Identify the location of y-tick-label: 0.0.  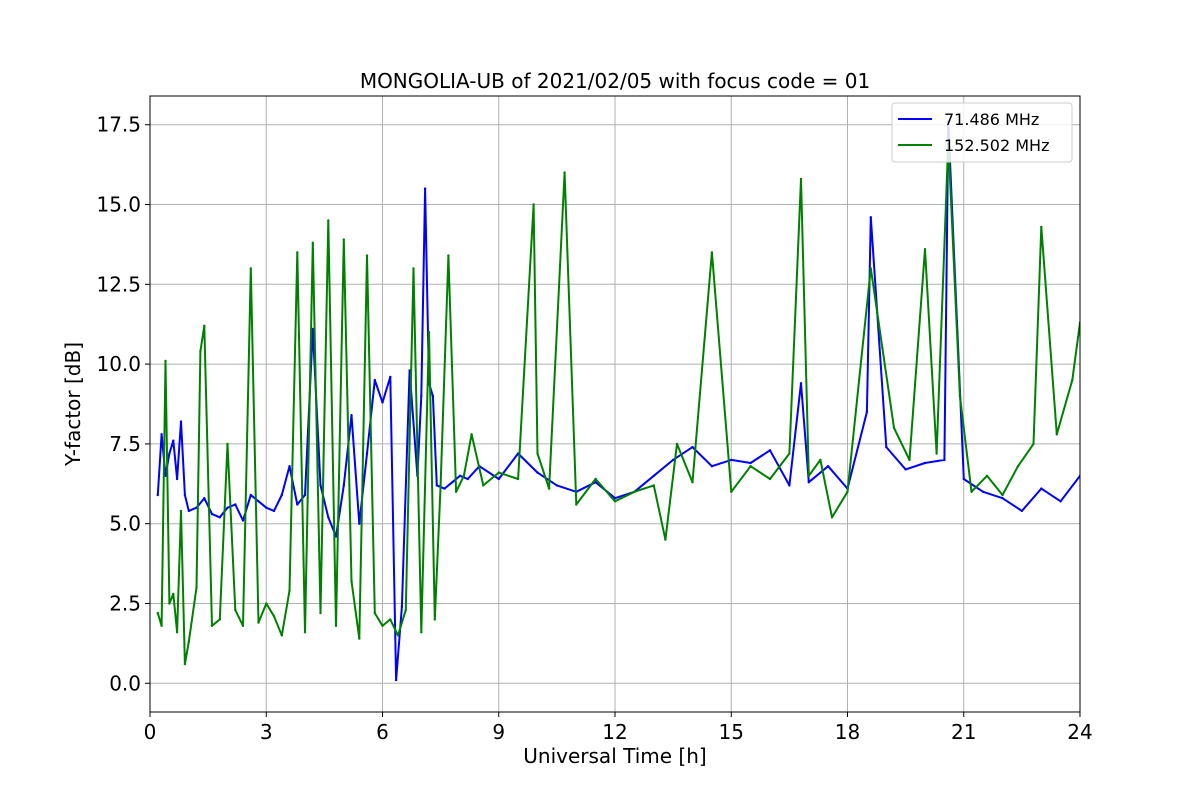
(125, 683).